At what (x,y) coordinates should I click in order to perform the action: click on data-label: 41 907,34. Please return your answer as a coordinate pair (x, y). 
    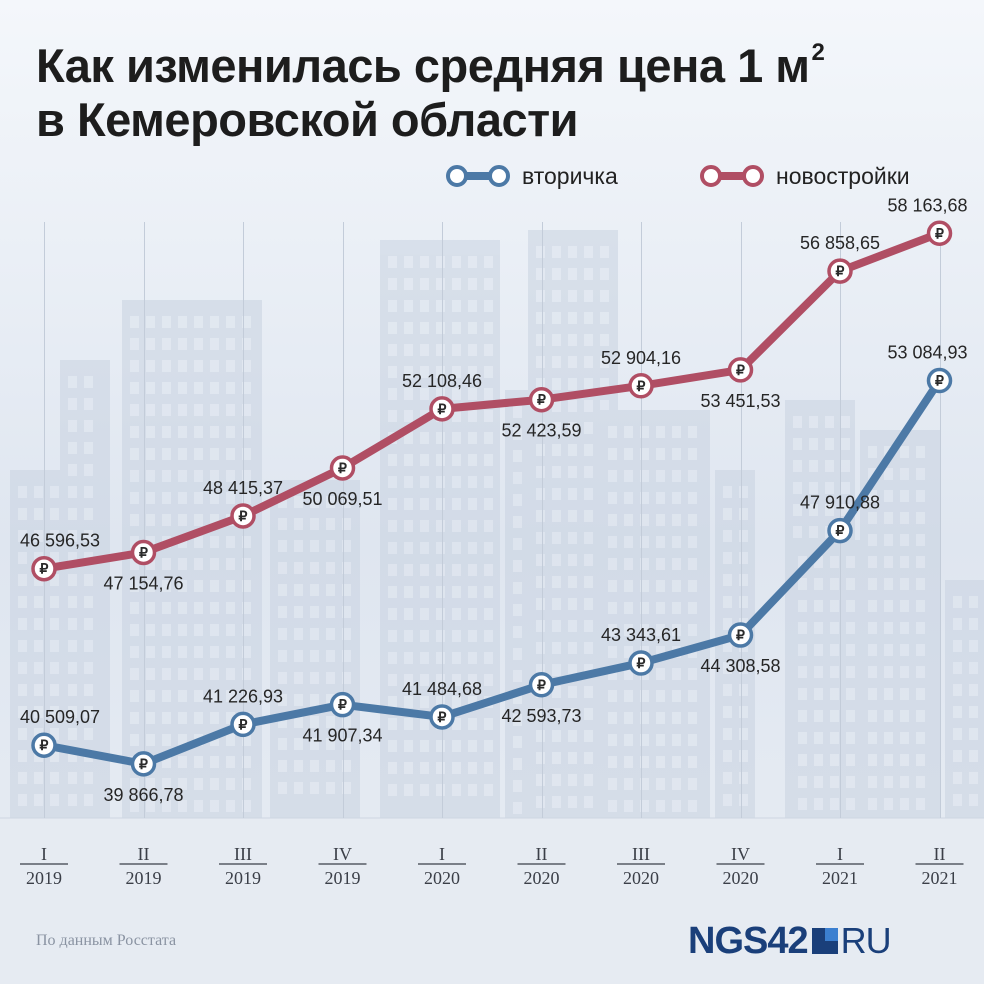
    Looking at the image, I should click on (342, 736).